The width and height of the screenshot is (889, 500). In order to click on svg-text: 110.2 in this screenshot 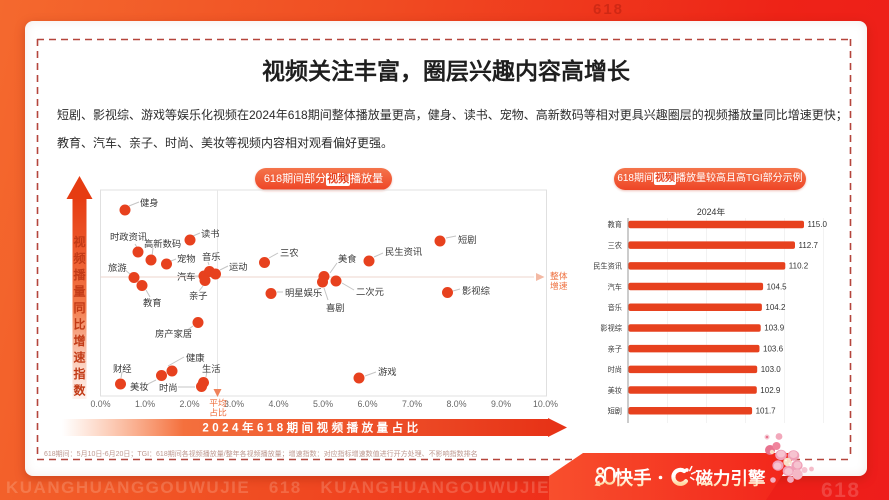, I will do `click(799, 266)`.